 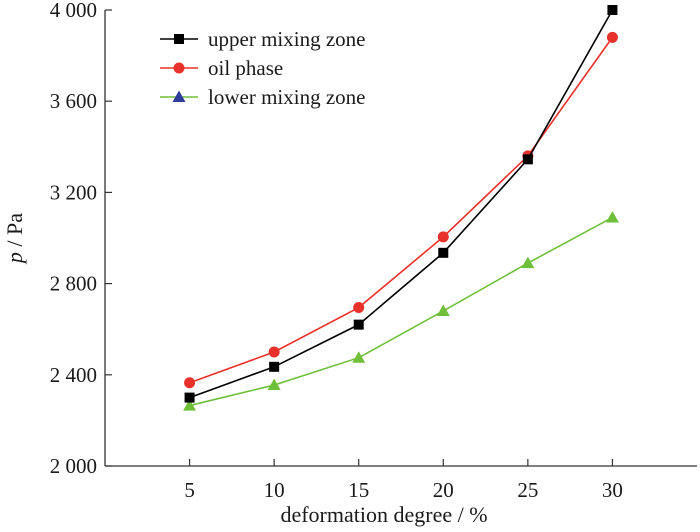 I want to click on y-tick-label: 2 000, so click(x=73, y=466).